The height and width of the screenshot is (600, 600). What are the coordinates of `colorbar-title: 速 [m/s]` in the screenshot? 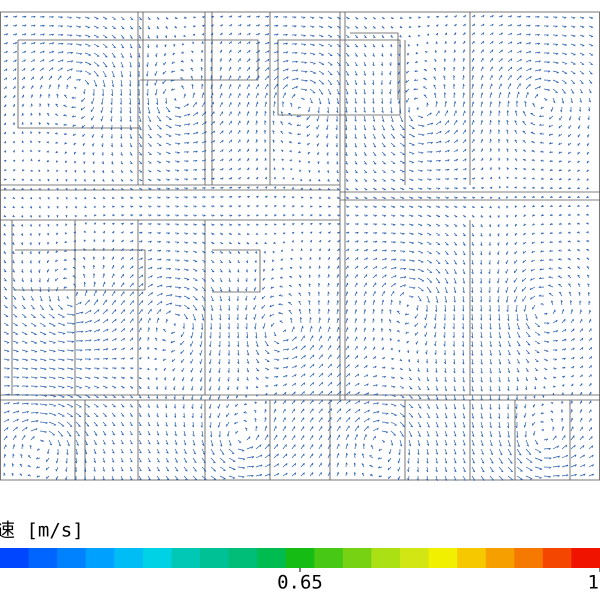 It's located at (42, 531).